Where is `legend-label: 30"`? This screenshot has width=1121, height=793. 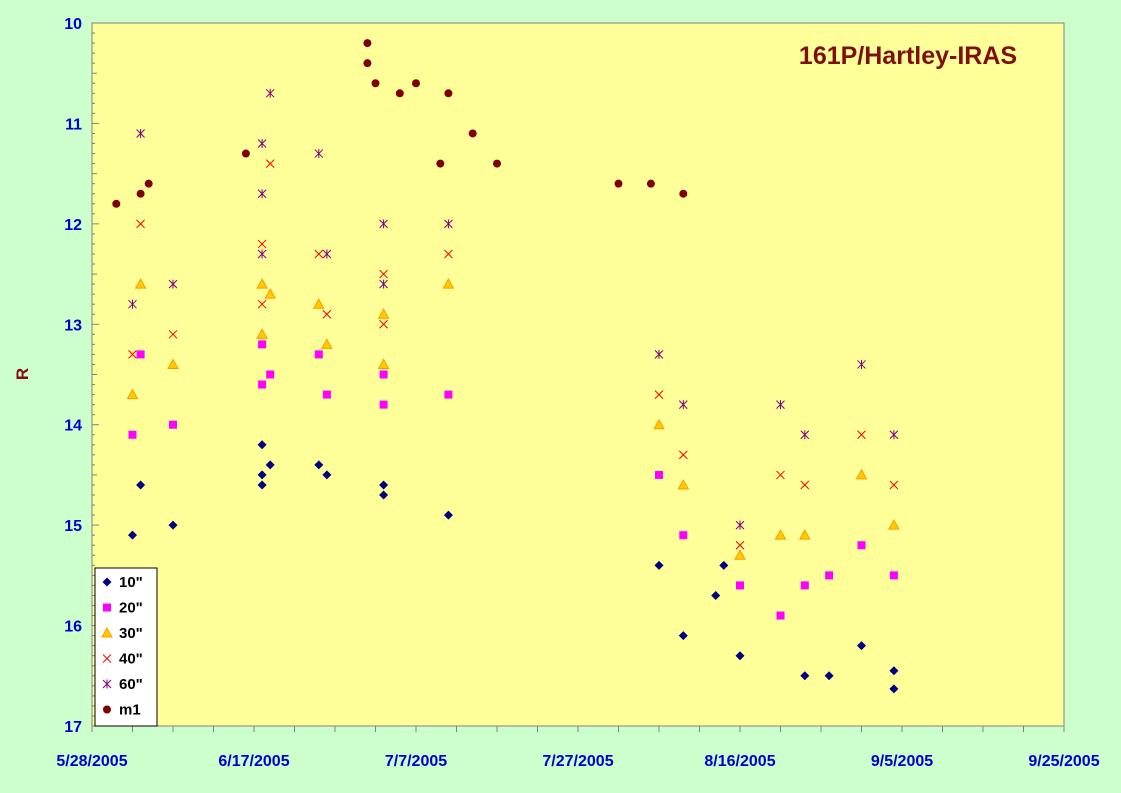 legend-label: 30" is located at coordinates (131, 633).